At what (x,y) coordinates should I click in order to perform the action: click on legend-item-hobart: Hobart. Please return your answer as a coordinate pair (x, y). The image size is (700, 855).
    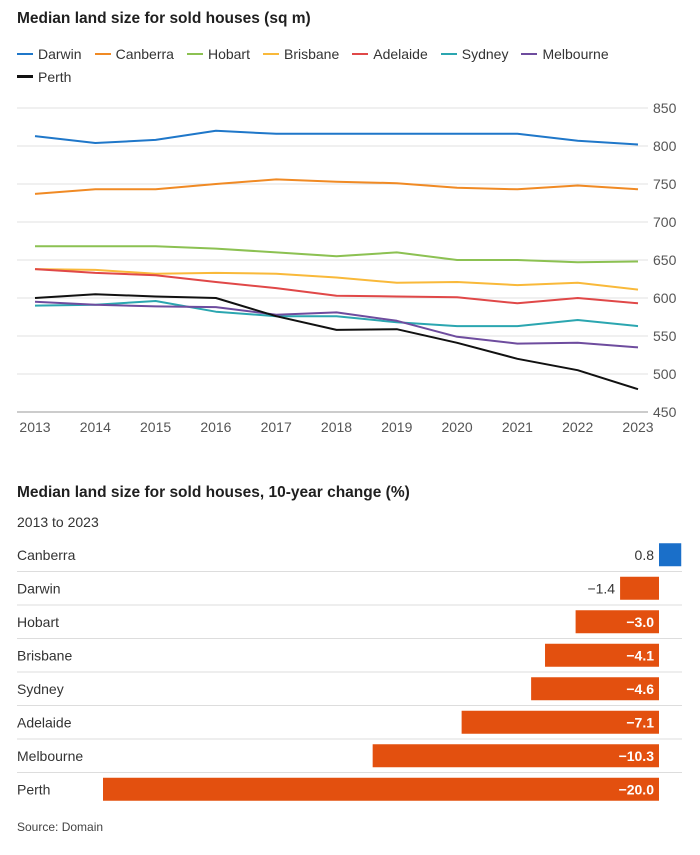
    Looking at the image, I should click on (218, 54).